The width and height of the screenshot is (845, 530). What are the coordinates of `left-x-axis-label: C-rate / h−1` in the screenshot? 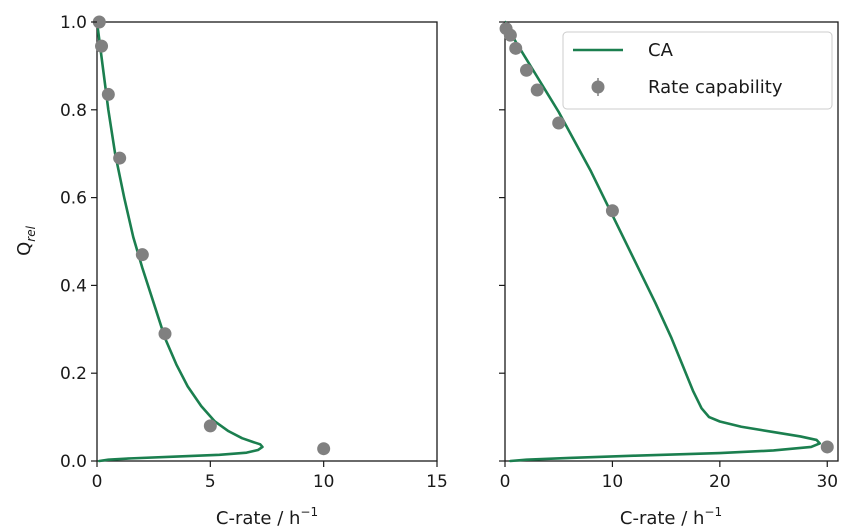 It's located at (267, 517).